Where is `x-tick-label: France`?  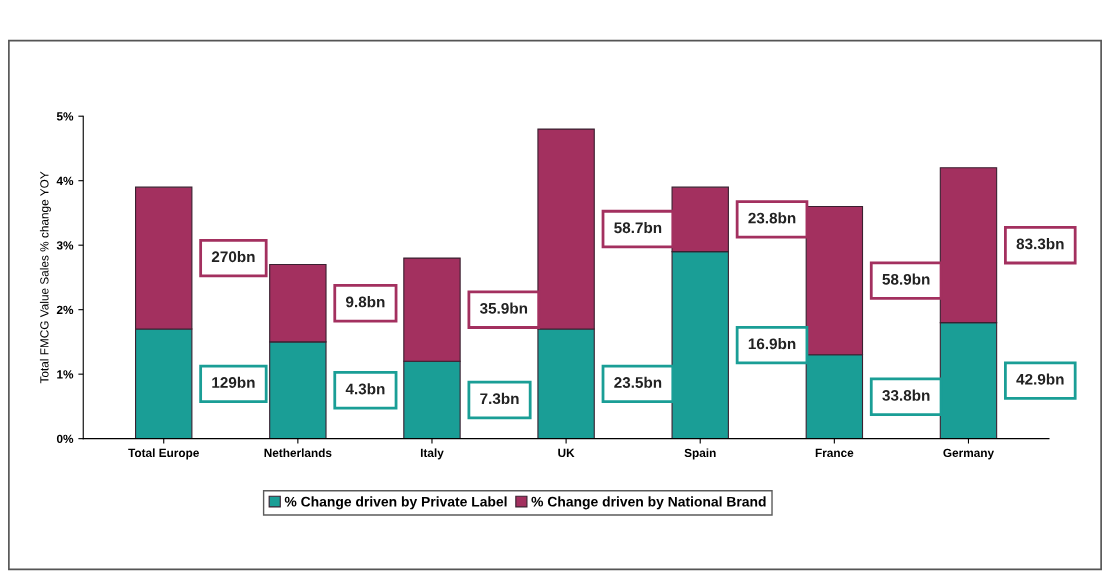
x-tick-label: France is located at coordinates (834, 453).